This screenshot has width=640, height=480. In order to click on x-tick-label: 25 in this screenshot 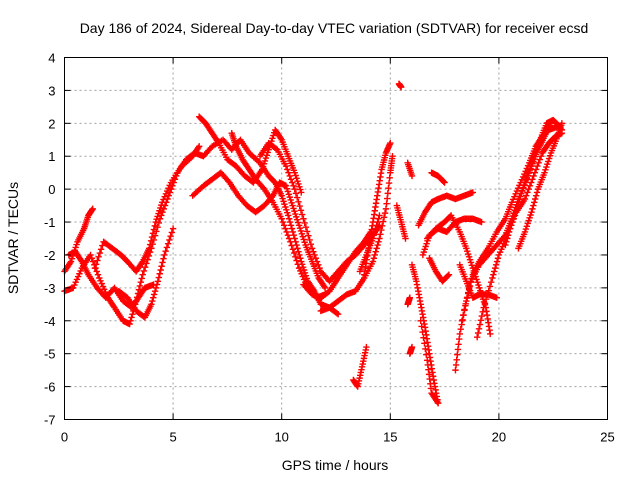, I will do `click(607, 437)`.